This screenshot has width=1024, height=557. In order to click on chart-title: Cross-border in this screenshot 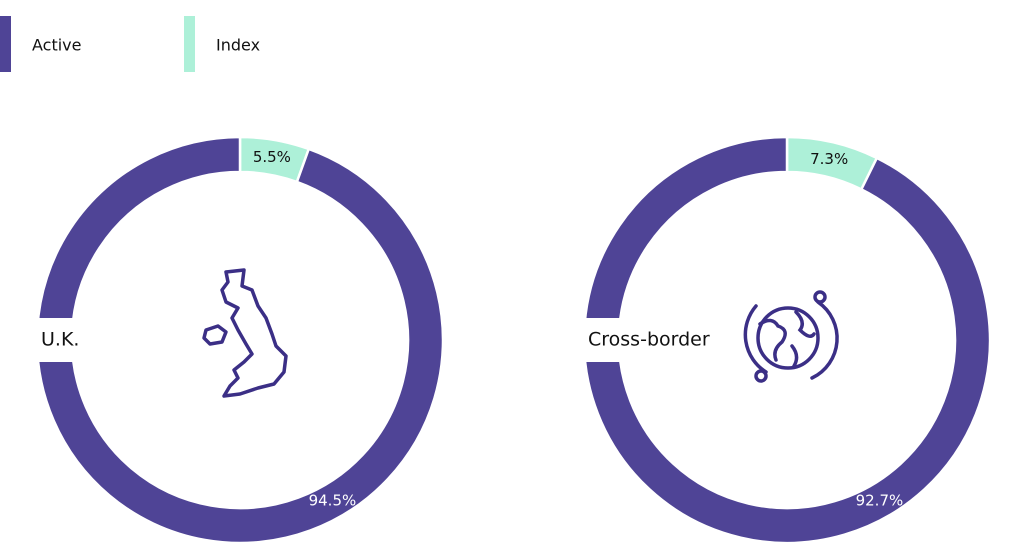, I will do `click(649, 340)`.